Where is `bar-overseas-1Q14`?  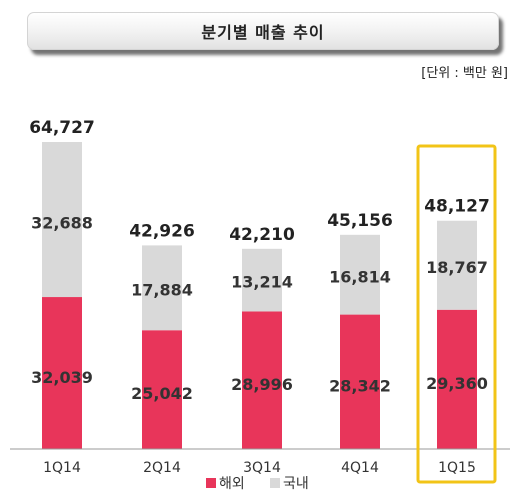
bar-overseas-1Q14 is located at coordinates (62, 373).